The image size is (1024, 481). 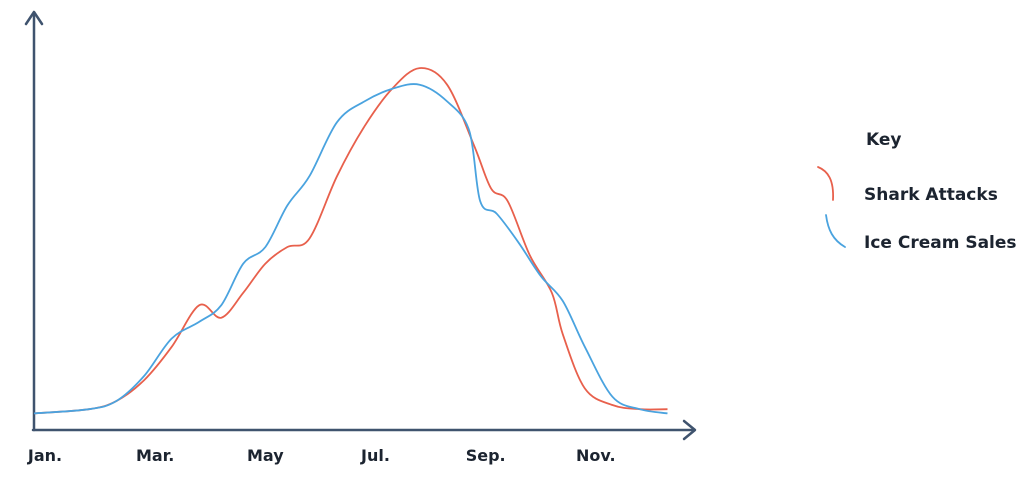 What do you see at coordinates (596, 455) in the screenshot?
I see `x-tick-label: Nov.` at bounding box center [596, 455].